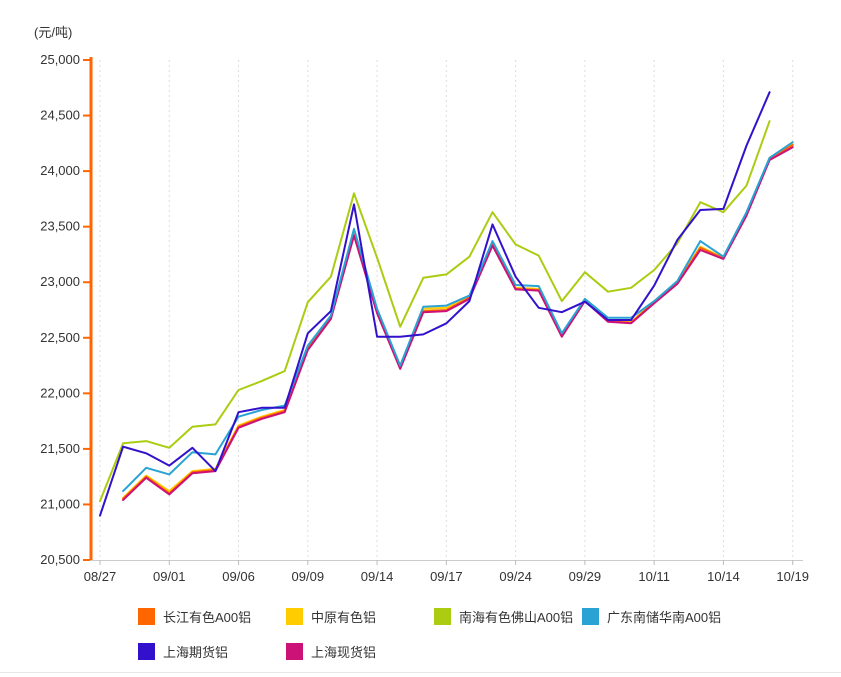 This screenshot has height=677, width=841. Describe the element at coordinates (60, 170) in the screenshot. I see `y-axis-label: 24,000` at that location.